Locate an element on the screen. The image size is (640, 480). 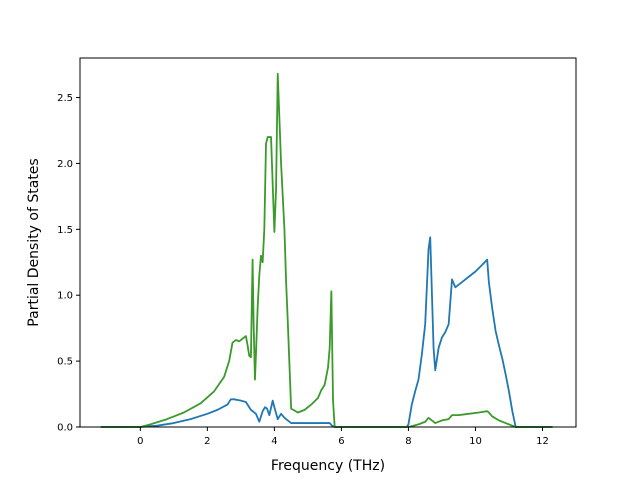
x-tick-label: 2 is located at coordinates (207, 441).